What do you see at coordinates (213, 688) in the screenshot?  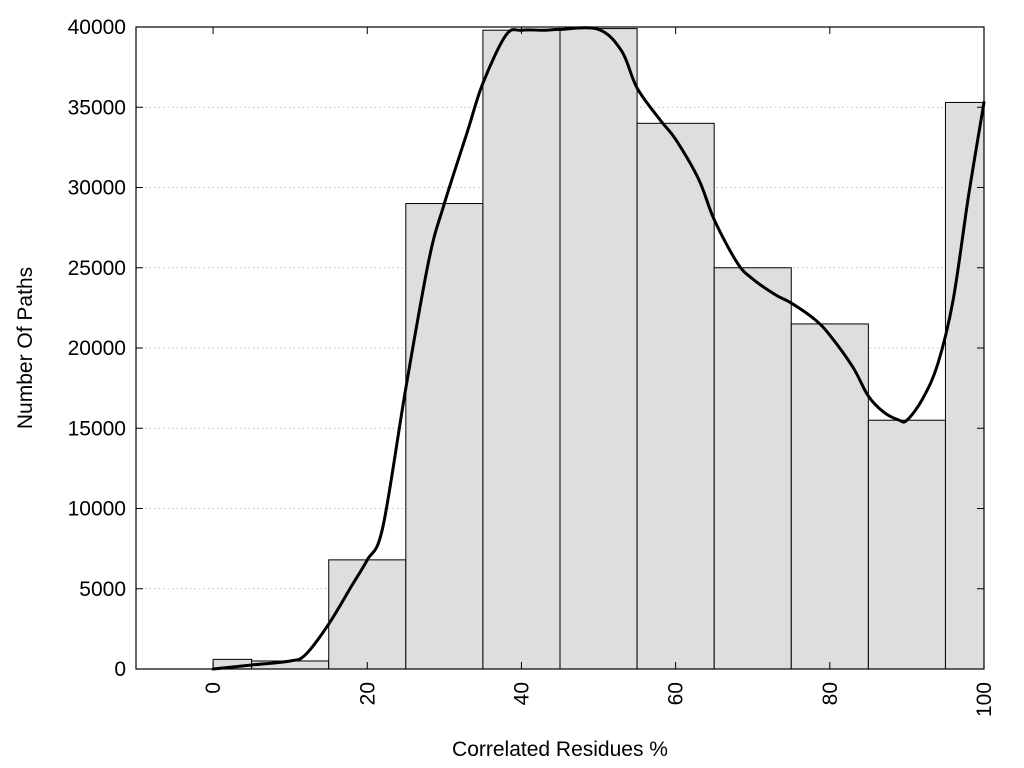 I see `x-tick-label-0: 0` at bounding box center [213, 688].